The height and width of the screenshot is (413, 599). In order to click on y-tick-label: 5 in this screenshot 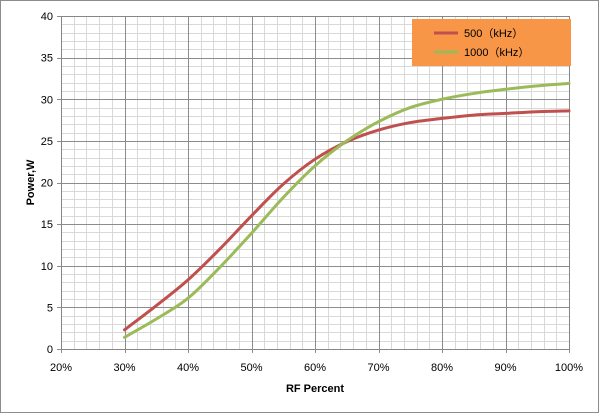, I will do `click(50, 308)`.